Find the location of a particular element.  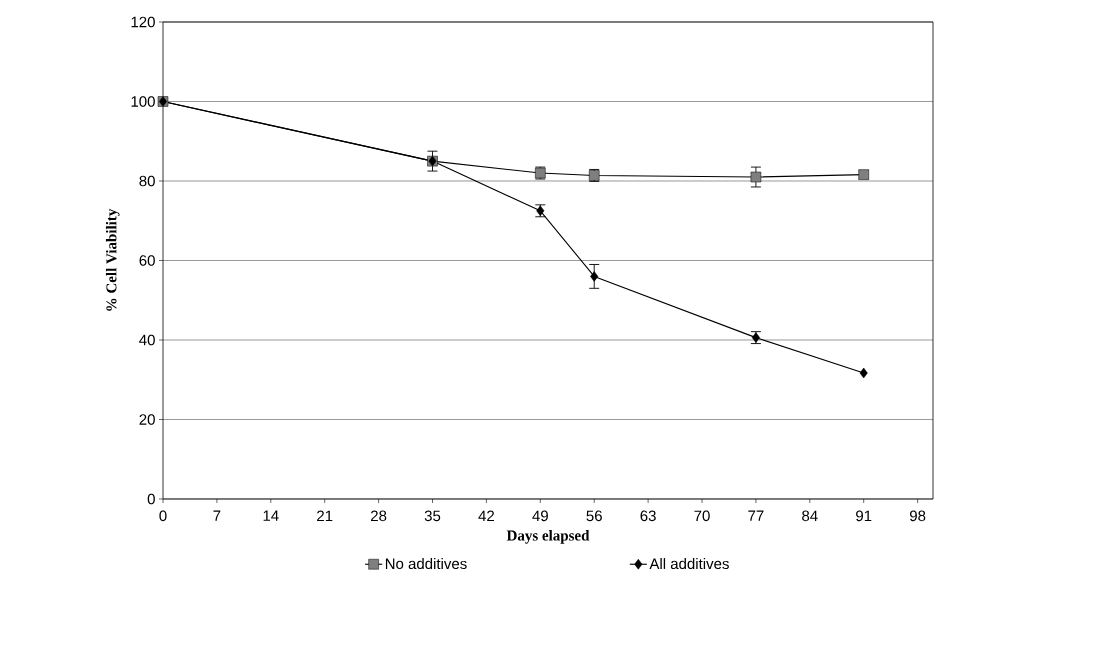

legend-label: All additives is located at coordinates (689, 564).